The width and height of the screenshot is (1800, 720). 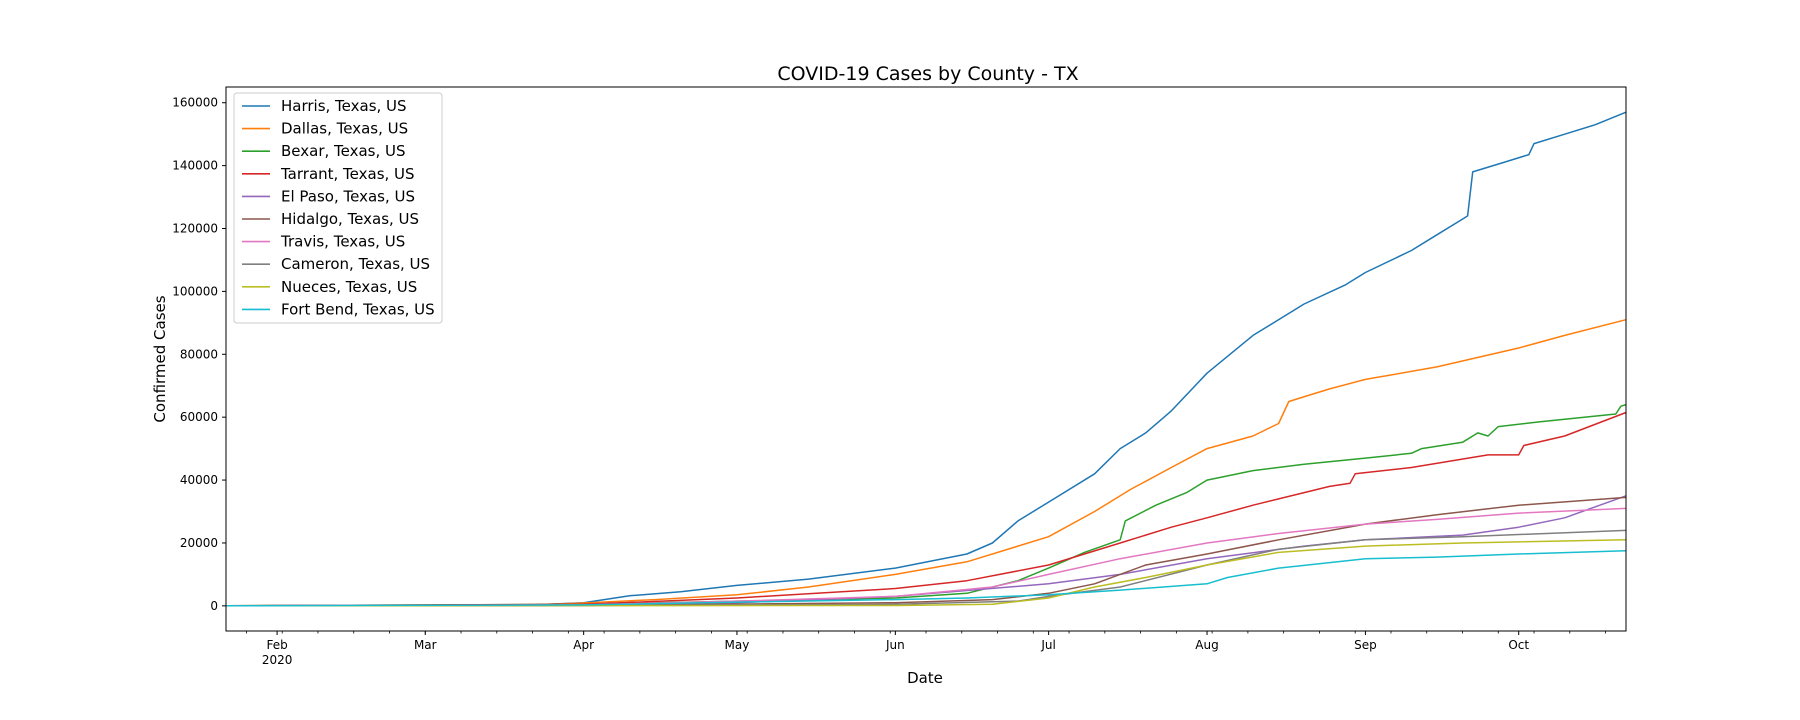 I want to click on x-tick-label-4: Jun, so click(x=895, y=645).